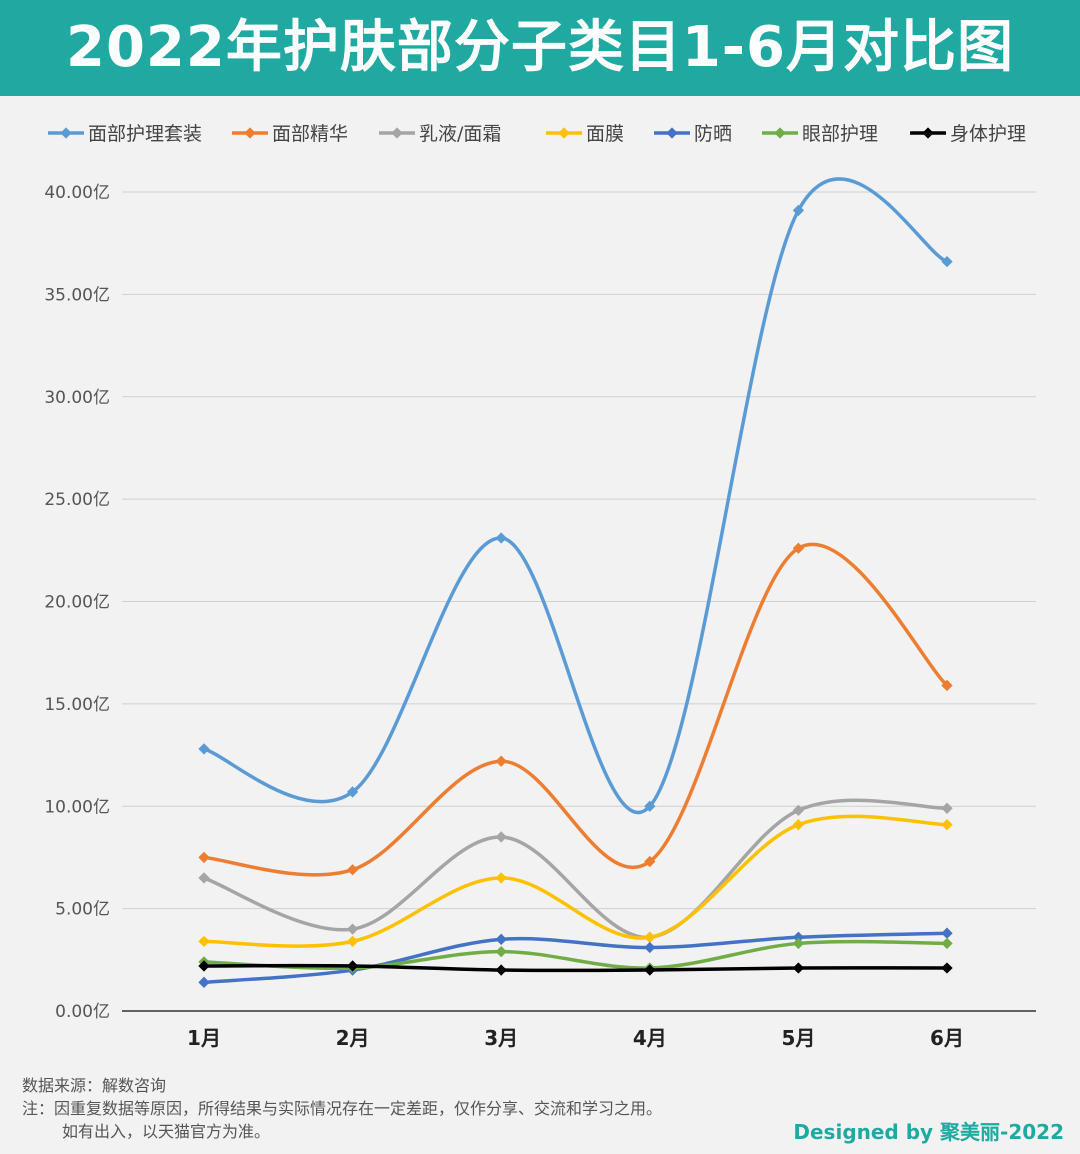 The image size is (1080, 1154). Describe the element at coordinates (537, 134) in the screenshot. I see `legend: 面部护理套装 面部精华 乳液/面霜 面膜 防晒 眼部护理 身体护理` at that location.